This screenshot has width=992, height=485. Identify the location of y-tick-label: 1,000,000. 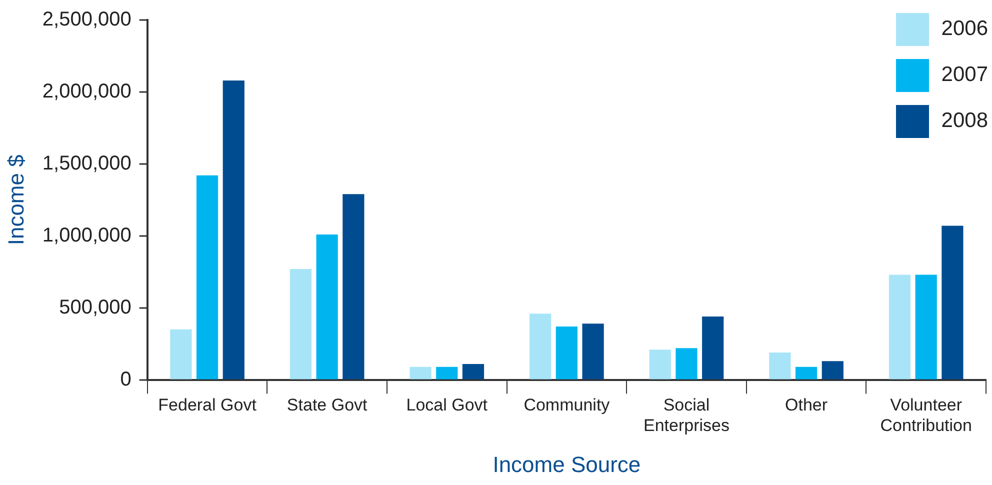
(87, 235).